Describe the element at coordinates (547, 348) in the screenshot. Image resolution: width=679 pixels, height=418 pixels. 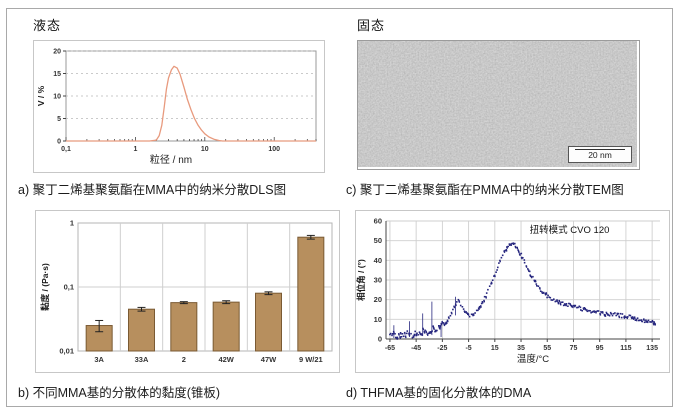
I see `x-tick-label: 55` at that location.